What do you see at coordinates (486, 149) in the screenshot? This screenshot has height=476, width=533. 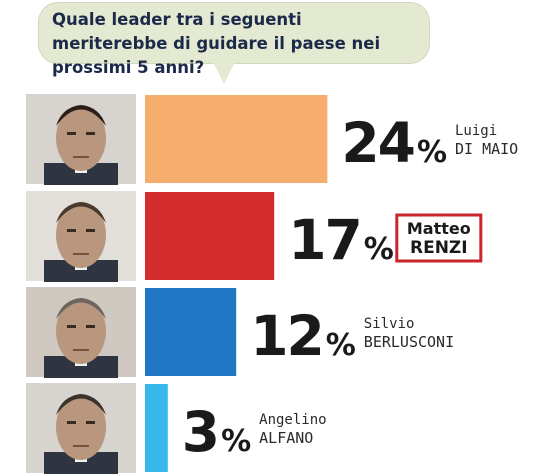 I see `last-name-1: DI MAIO` at bounding box center [486, 149].